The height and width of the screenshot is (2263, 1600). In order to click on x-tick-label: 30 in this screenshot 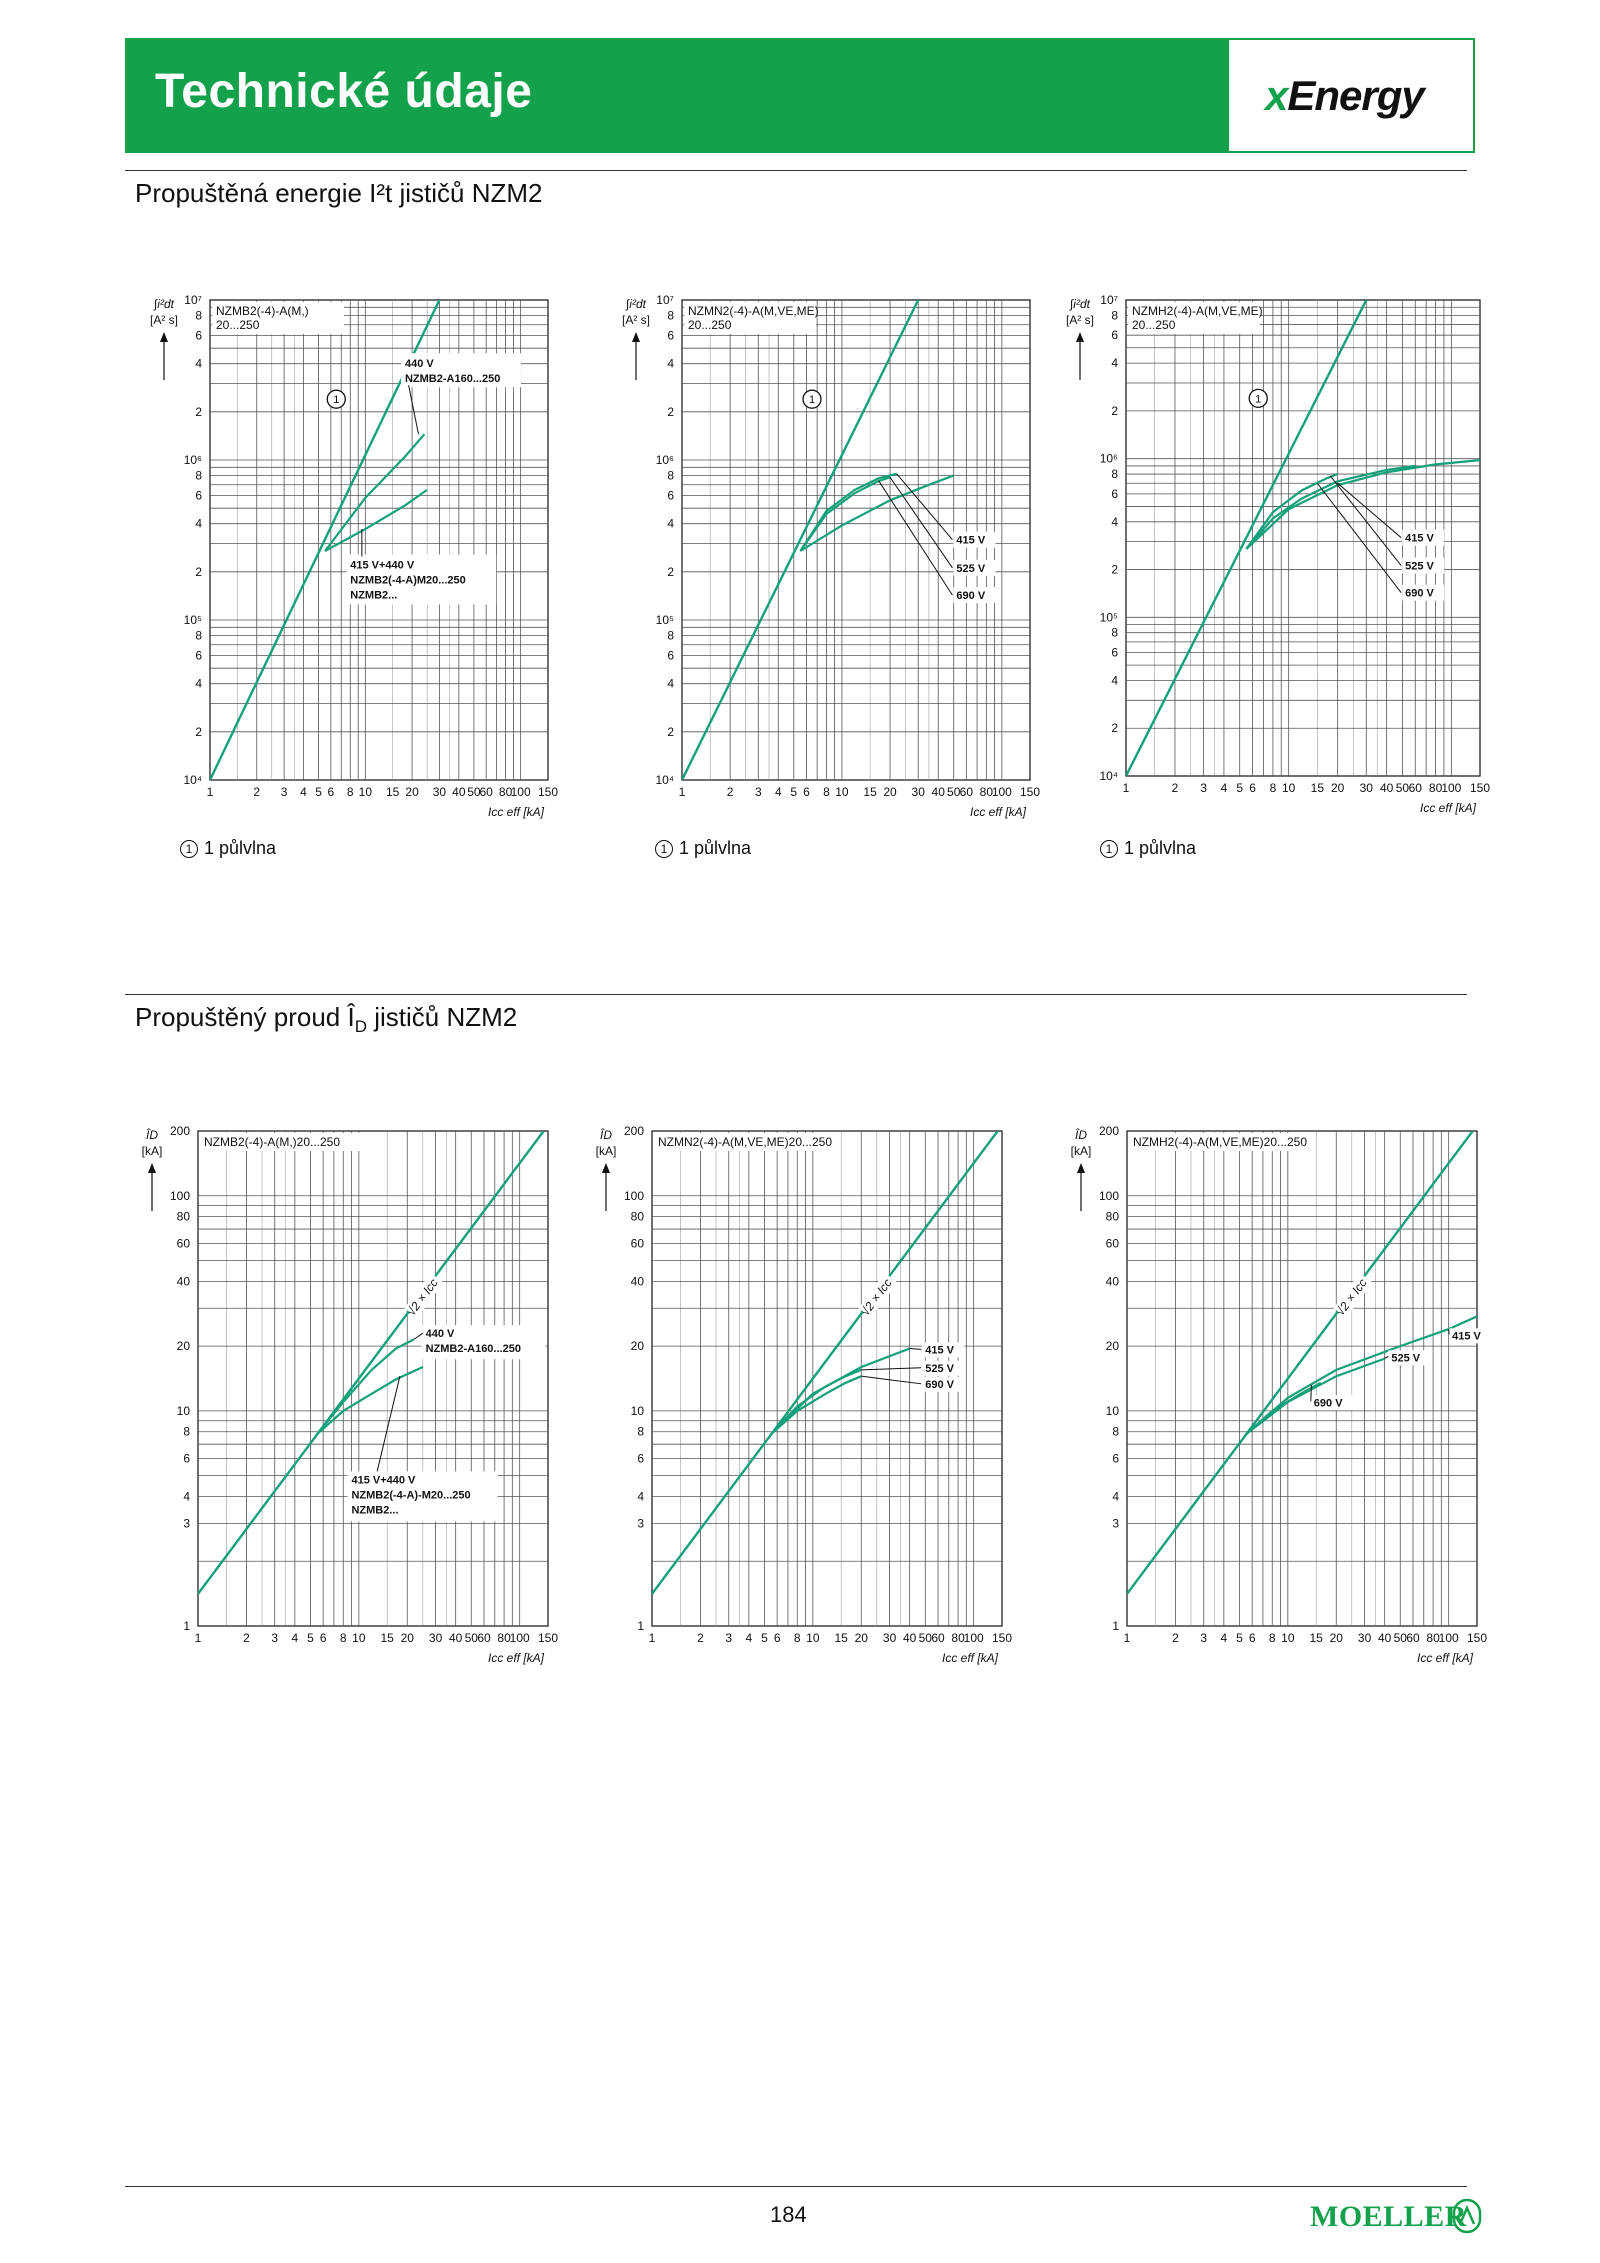, I will do `click(1365, 1638)`.